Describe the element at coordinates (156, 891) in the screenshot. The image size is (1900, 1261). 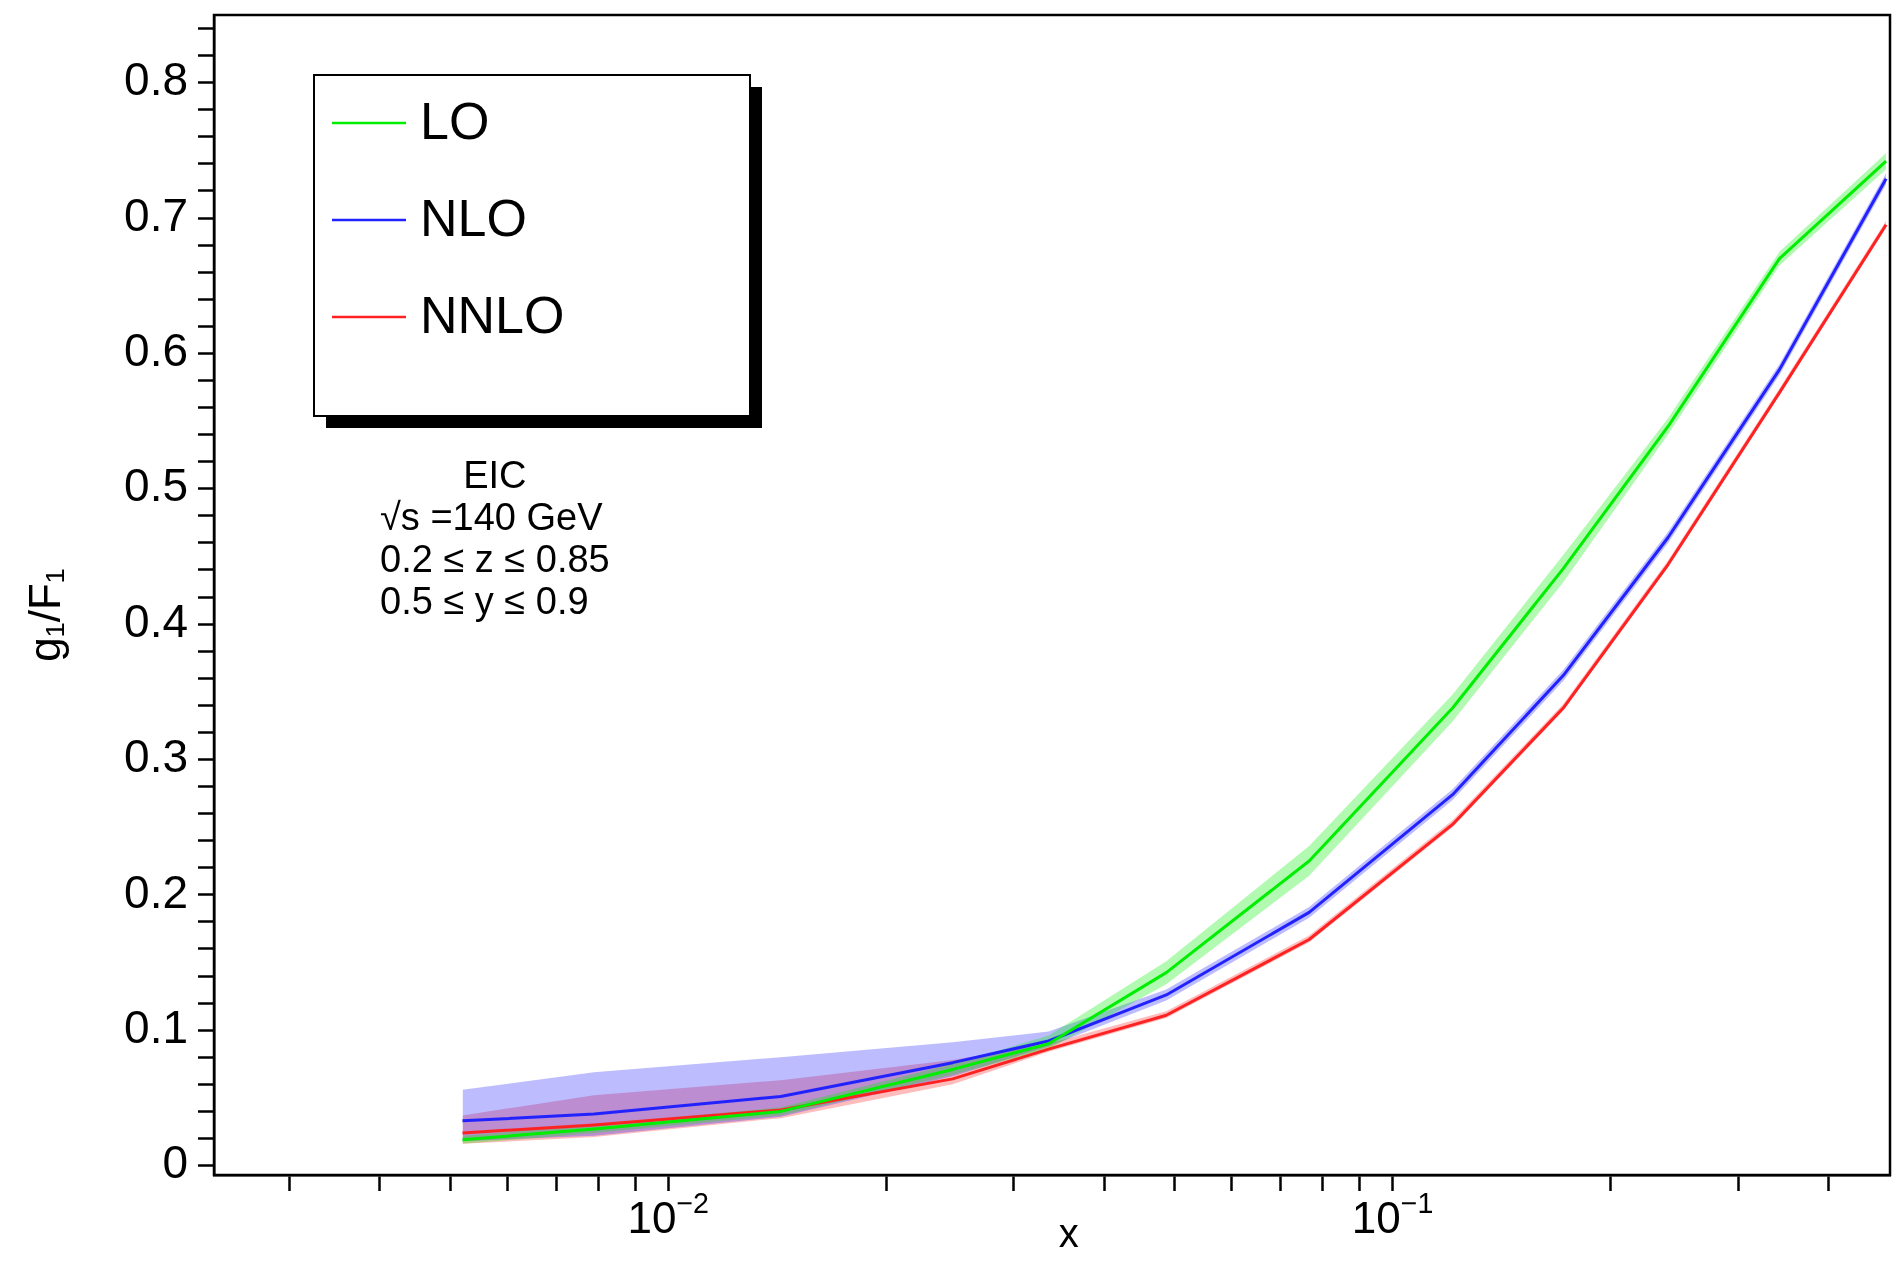
I see `y-tick-label: 0.2` at that location.